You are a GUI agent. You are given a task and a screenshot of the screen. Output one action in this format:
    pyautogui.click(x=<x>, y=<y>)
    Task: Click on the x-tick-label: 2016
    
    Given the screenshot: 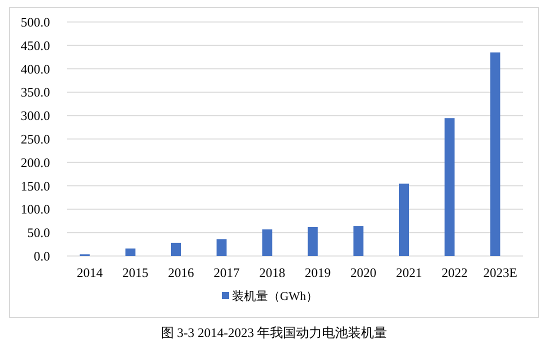 What is the action you would take?
    pyautogui.click(x=181, y=272)
    